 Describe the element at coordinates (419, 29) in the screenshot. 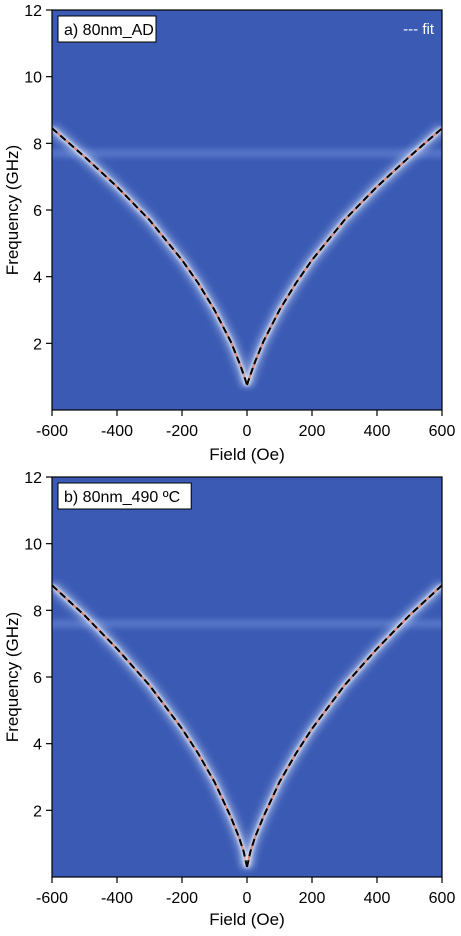

I see `legend-fit: --- fit` at that location.